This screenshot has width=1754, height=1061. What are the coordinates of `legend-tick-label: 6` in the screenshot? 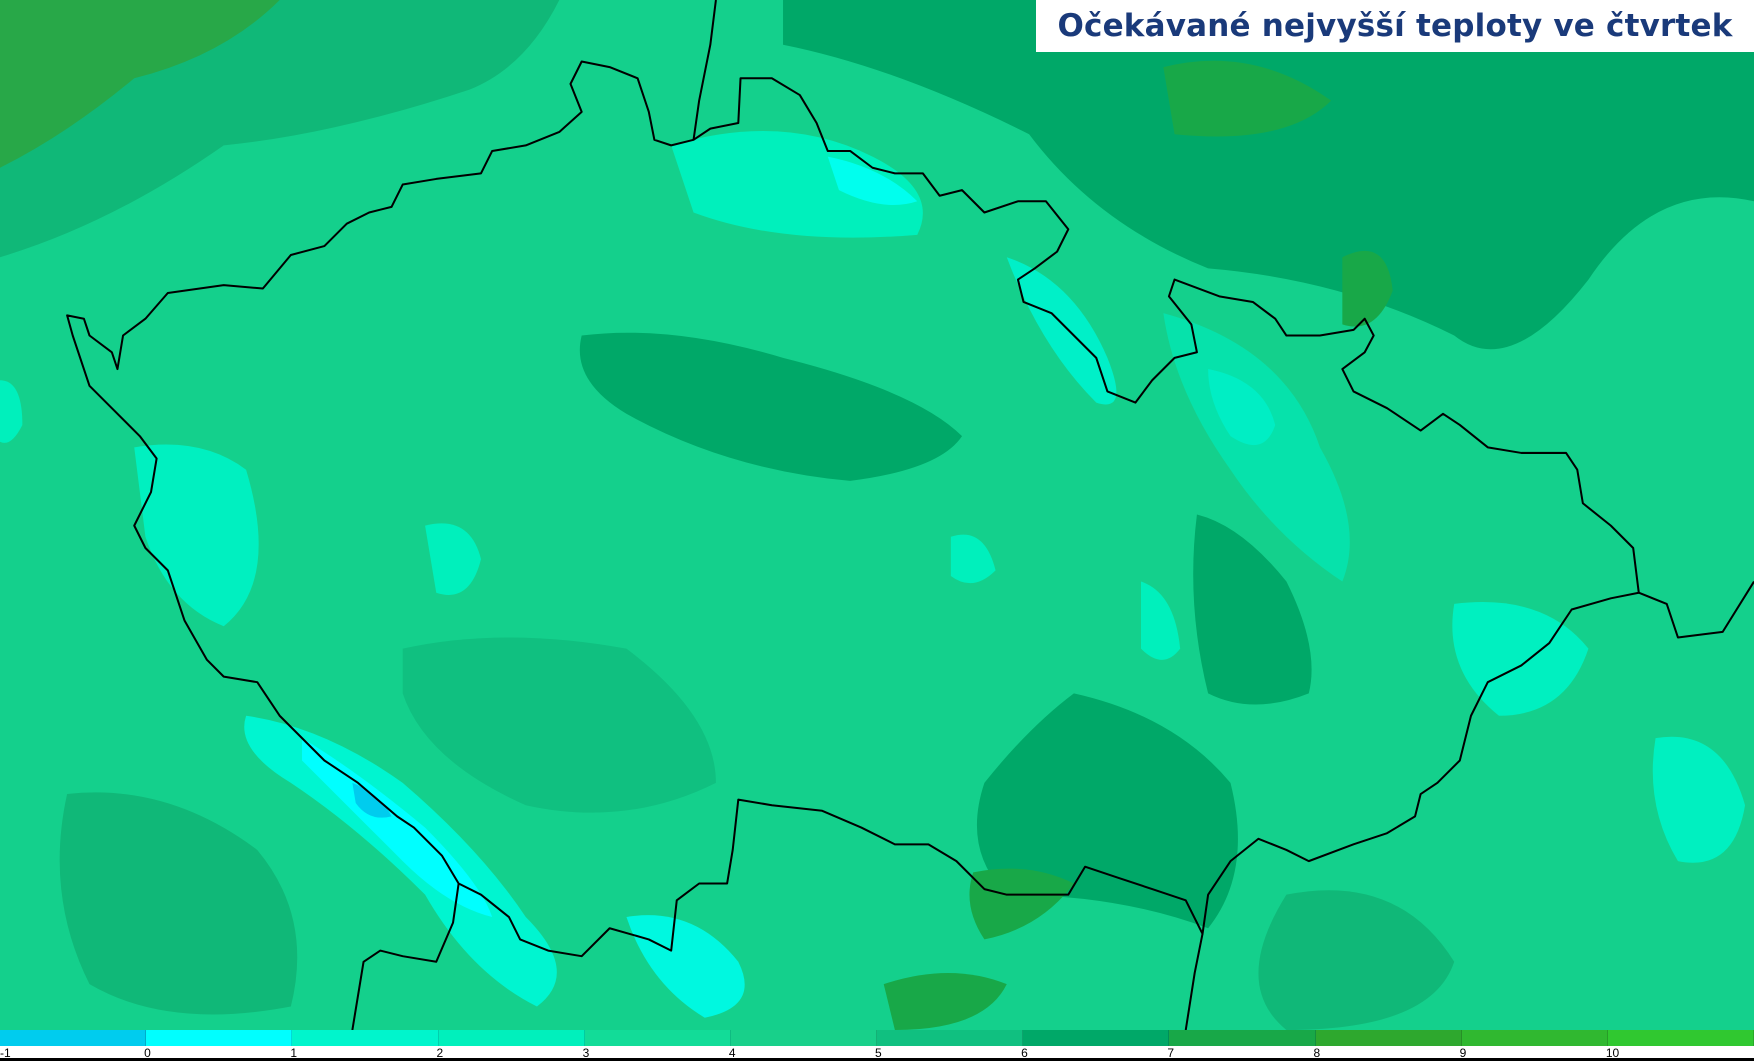 It's located at (1024, 1053).